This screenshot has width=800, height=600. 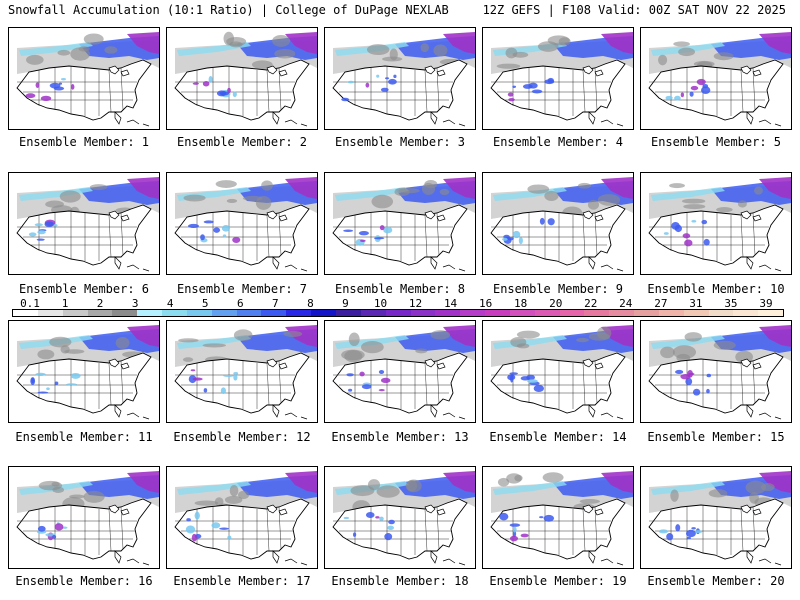 I want to click on member-label-6: Ensemble Member: 6, so click(x=84, y=289).